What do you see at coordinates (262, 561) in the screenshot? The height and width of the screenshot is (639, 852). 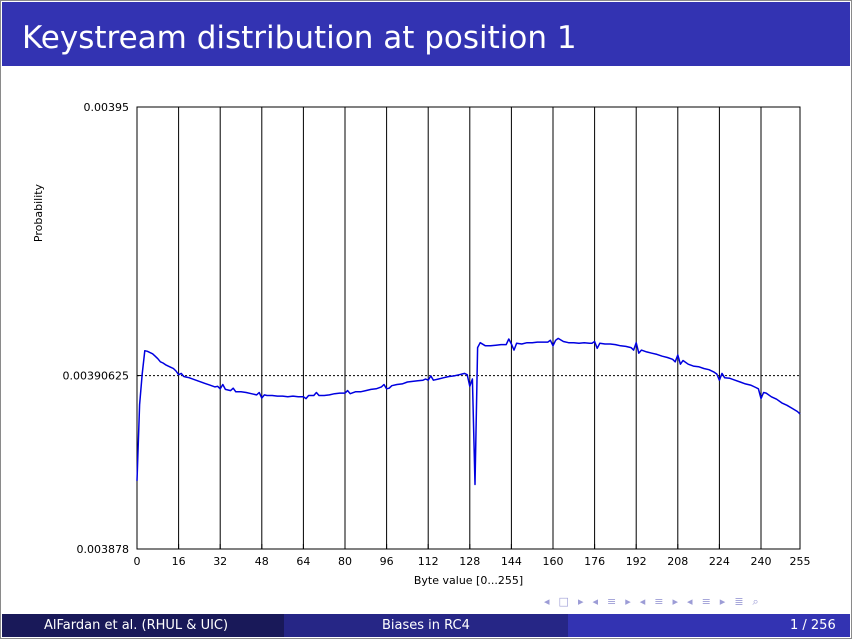 I see `x-tick-label: 48` at bounding box center [262, 561].